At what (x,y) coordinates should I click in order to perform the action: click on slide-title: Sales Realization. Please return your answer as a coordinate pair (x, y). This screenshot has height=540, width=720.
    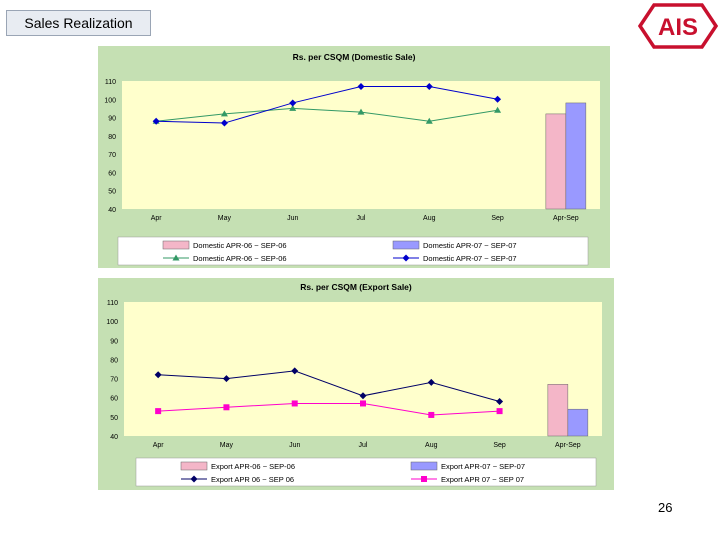
    Looking at the image, I should click on (78, 23).